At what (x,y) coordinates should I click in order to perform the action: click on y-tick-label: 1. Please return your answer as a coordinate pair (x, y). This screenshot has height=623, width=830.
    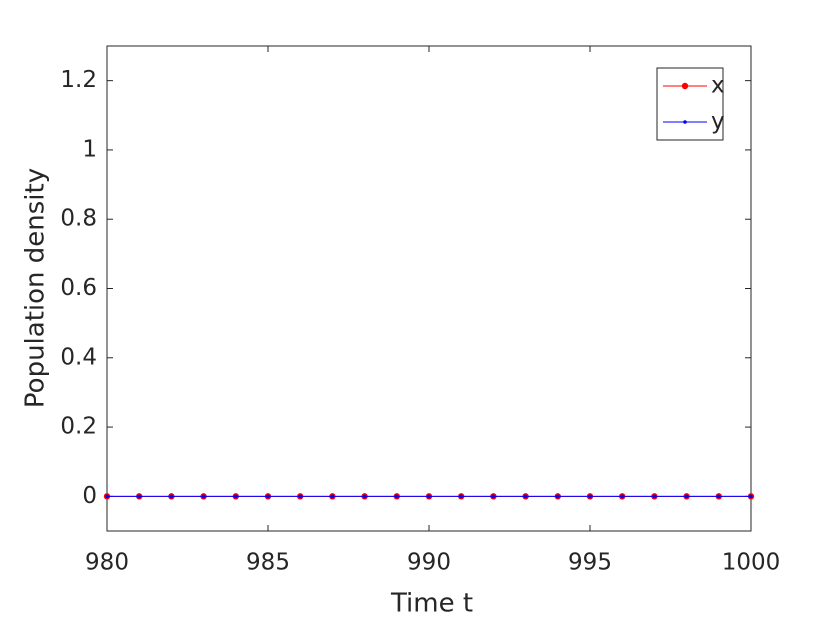
    Looking at the image, I should click on (89, 149).